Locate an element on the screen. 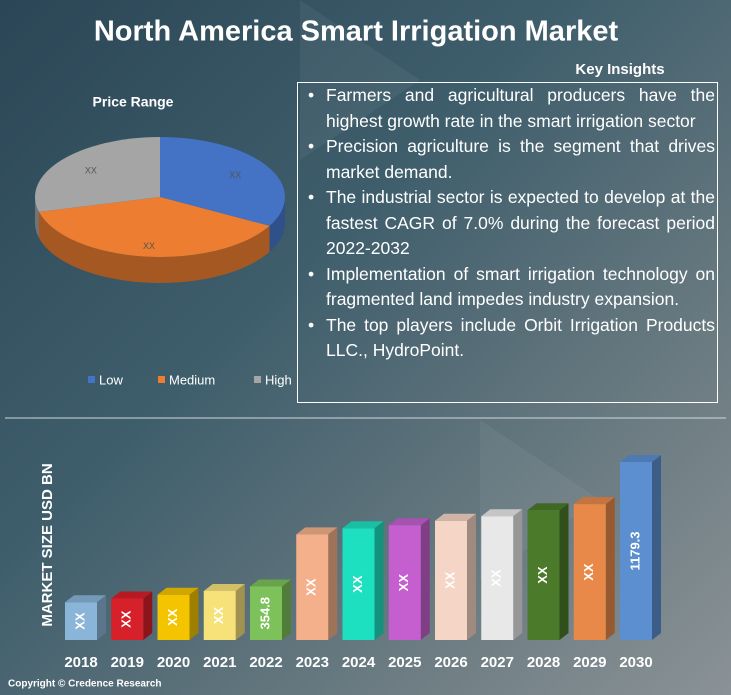 The image size is (731, 695). legend-label: High is located at coordinates (278, 379).